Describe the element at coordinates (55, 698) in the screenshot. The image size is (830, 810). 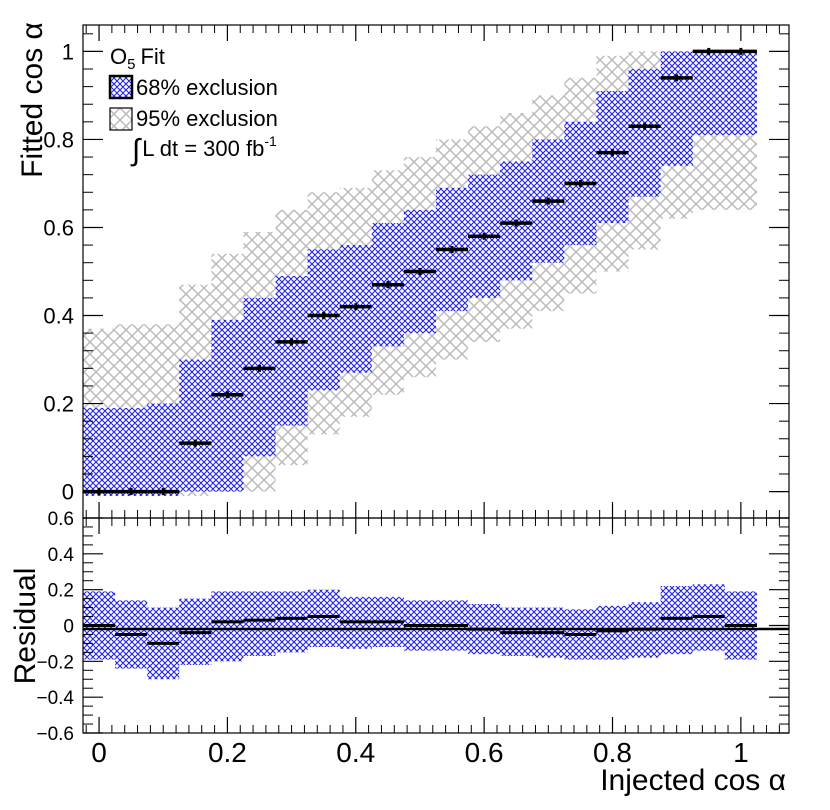
I see `residual-ytick-label-1: −0.4` at that location.